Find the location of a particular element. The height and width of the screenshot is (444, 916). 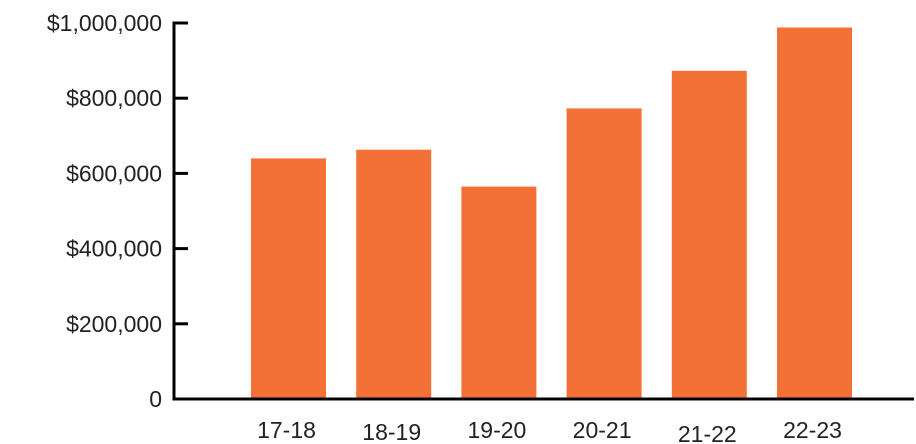

x-tick-label: 21-22 is located at coordinates (707, 432).